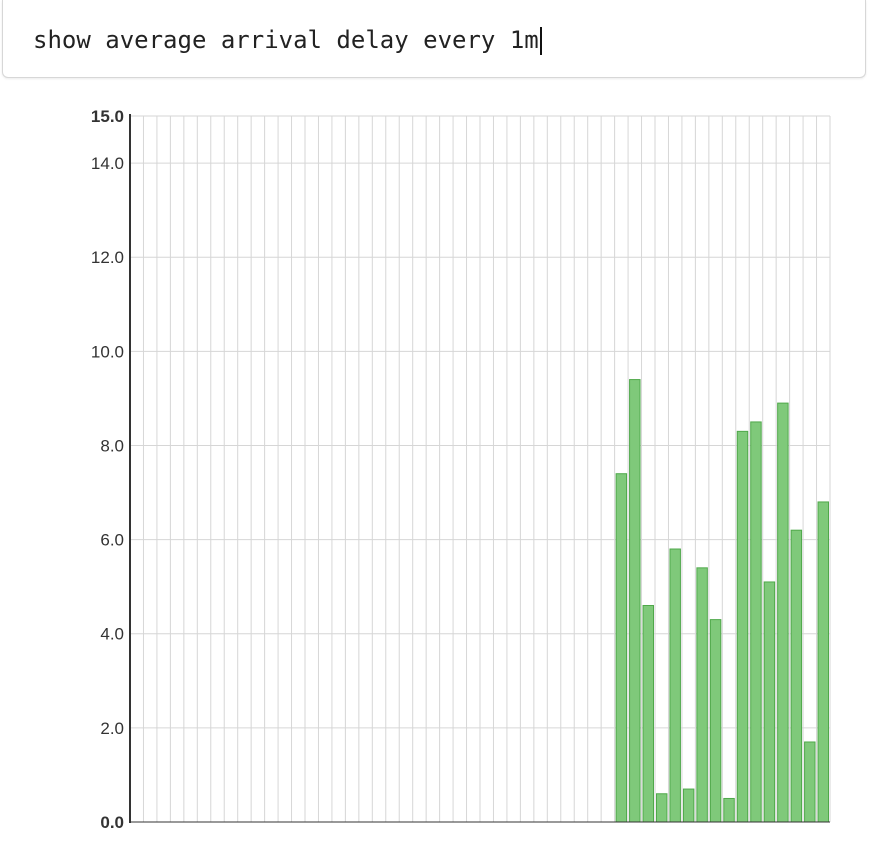 Image resolution: width=870 pixels, height=863 pixels. What do you see at coordinates (112, 822) in the screenshot?
I see `y-tick-label: 0.0` at bounding box center [112, 822].